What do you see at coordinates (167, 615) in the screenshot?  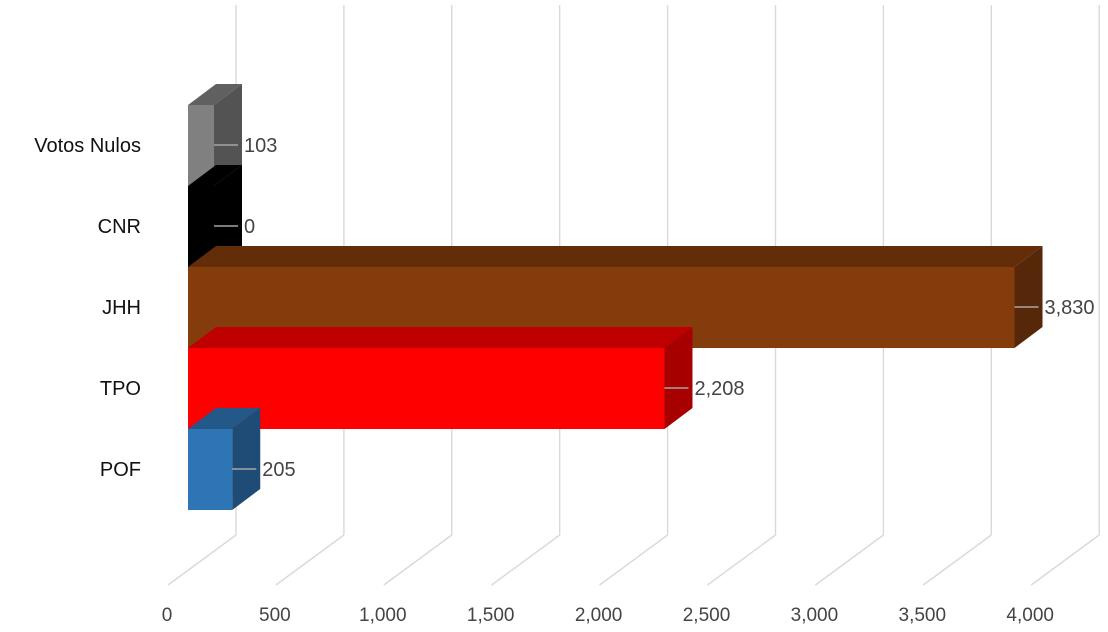 I see `tick-label: 0` at bounding box center [167, 615].